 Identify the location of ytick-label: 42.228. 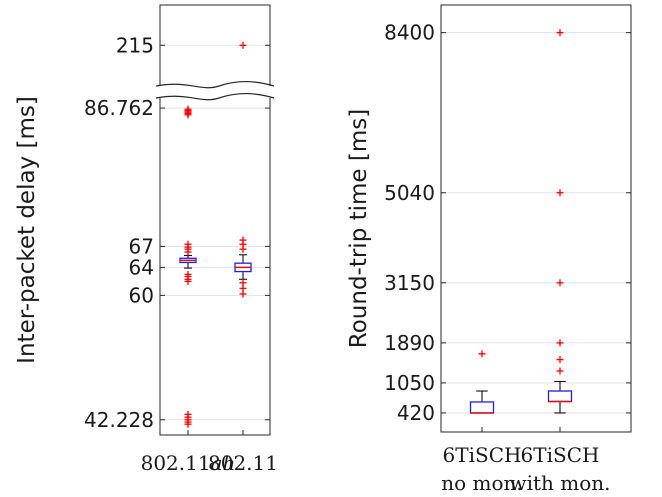
(119, 420).